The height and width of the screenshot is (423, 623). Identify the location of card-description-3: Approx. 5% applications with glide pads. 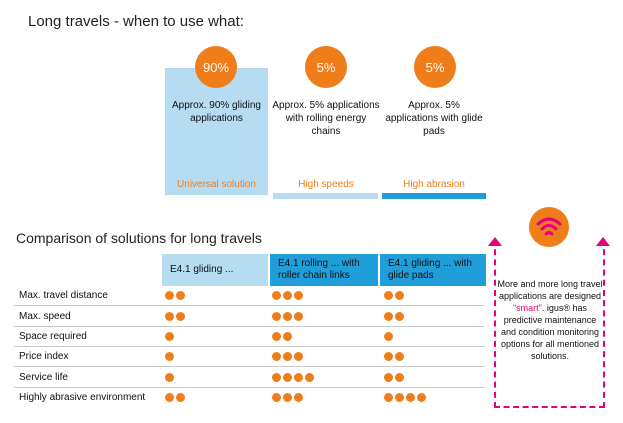
(434, 118).